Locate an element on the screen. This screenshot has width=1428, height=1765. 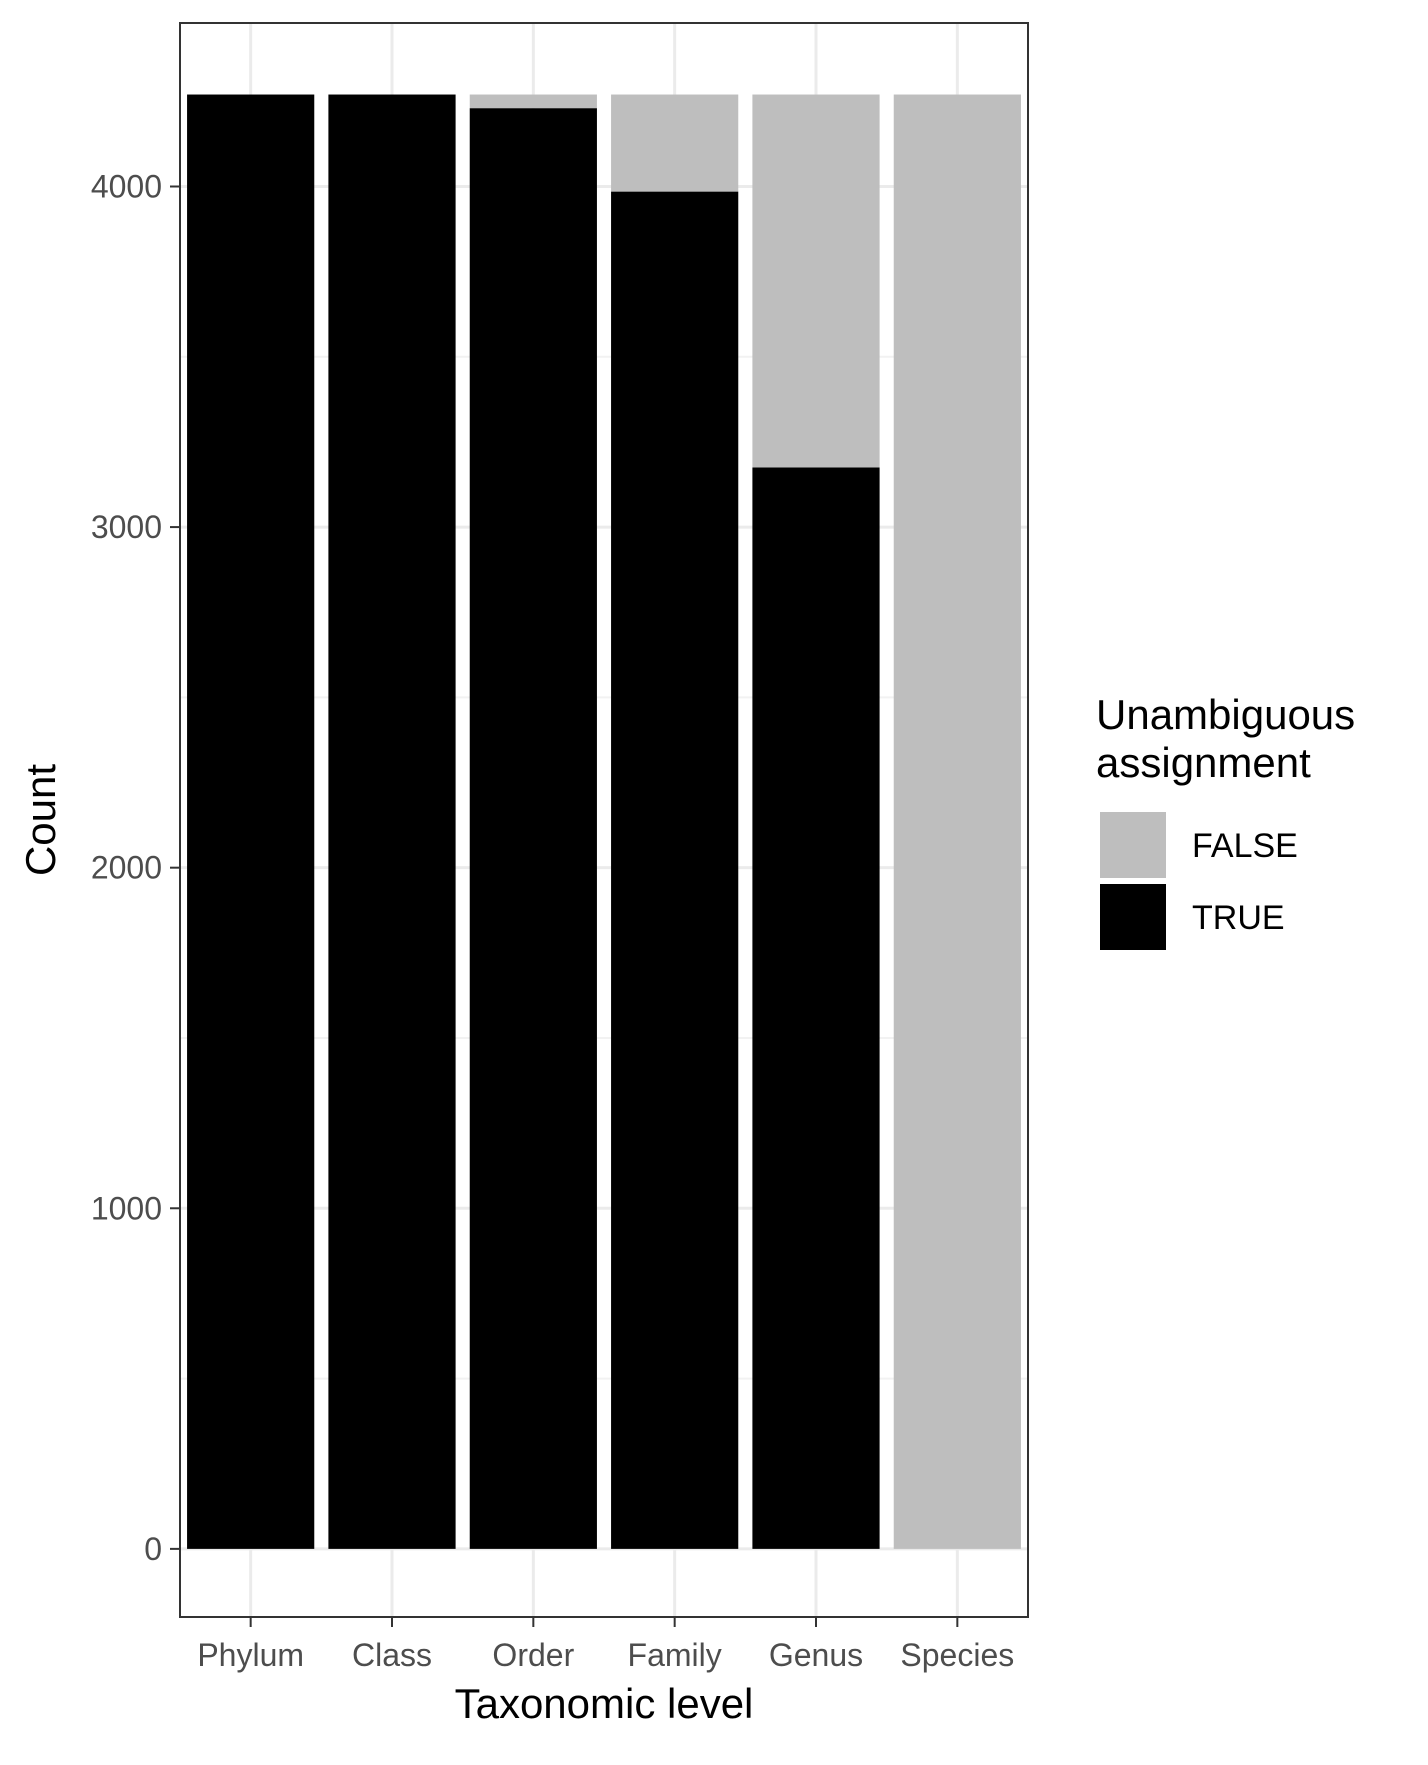
legend-entries: FALSE TRUE is located at coordinates (1199, 881).